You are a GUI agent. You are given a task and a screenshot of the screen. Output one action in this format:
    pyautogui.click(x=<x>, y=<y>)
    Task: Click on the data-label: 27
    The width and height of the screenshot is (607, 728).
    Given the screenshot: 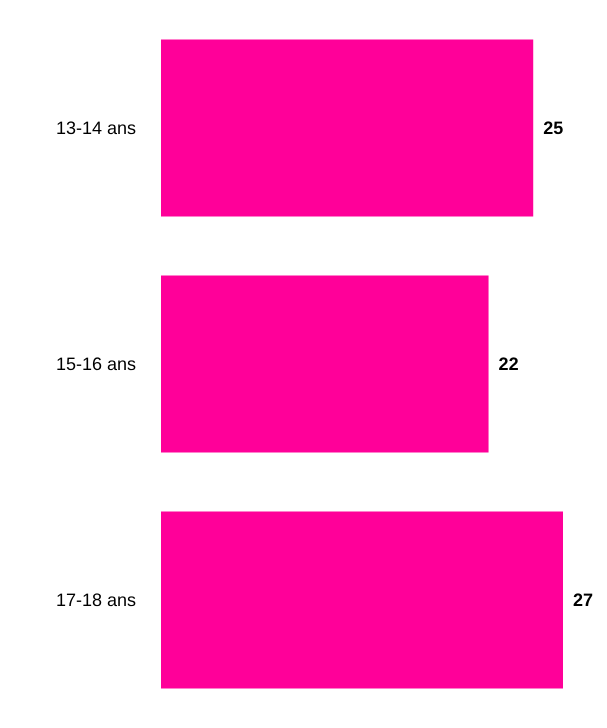 What is the action you would take?
    pyautogui.click(x=583, y=600)
    